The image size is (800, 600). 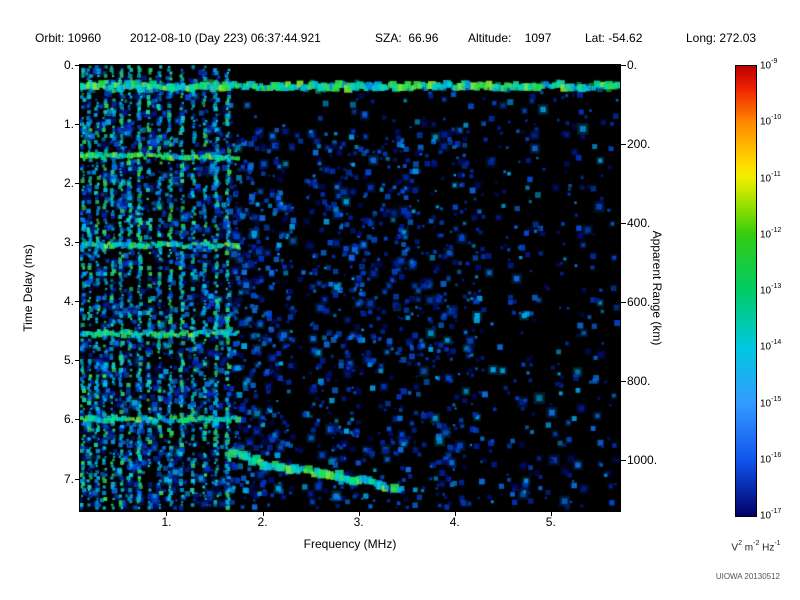 What do you see at coordinates (68, 478) in the screenshot?
I see `y-tick-label-left: 7.` at bounding box center [68, 478].